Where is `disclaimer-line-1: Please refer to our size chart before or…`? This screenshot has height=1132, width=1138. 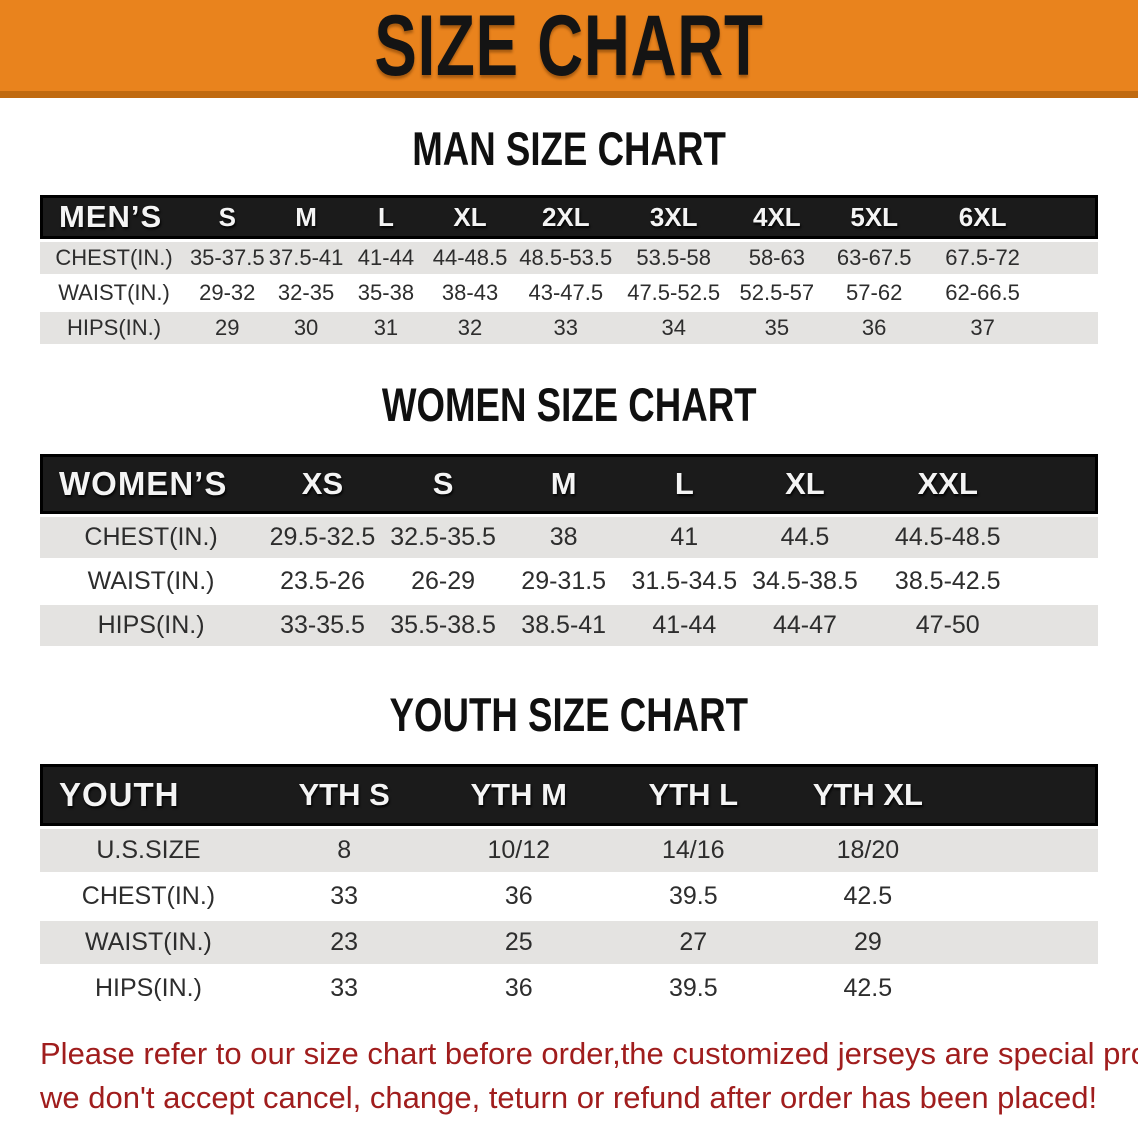
disclaimer-line-1: Please refer to our size chart before or… is located at coordinates (589, 1053).